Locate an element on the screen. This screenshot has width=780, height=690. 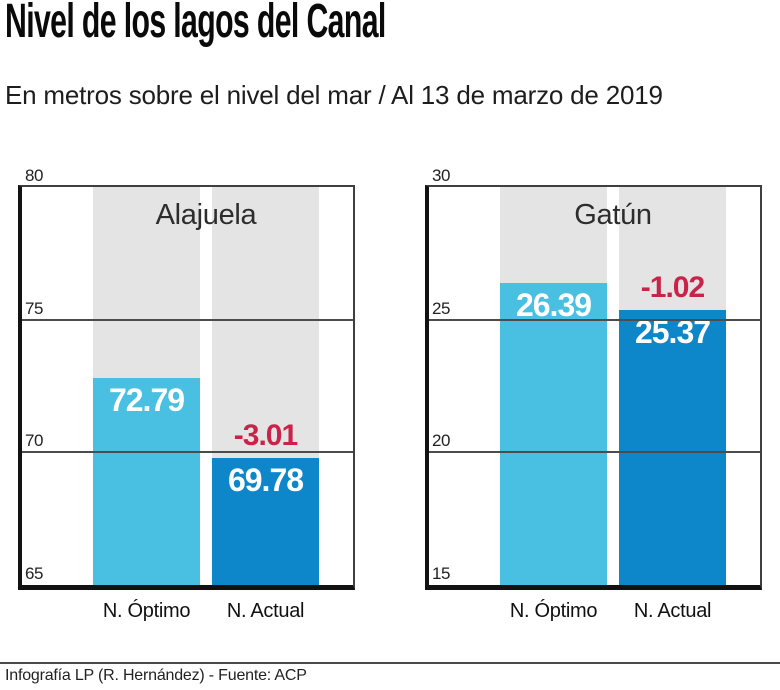
bar-value-actual: 69.78 is located at coordinates (265, 480).